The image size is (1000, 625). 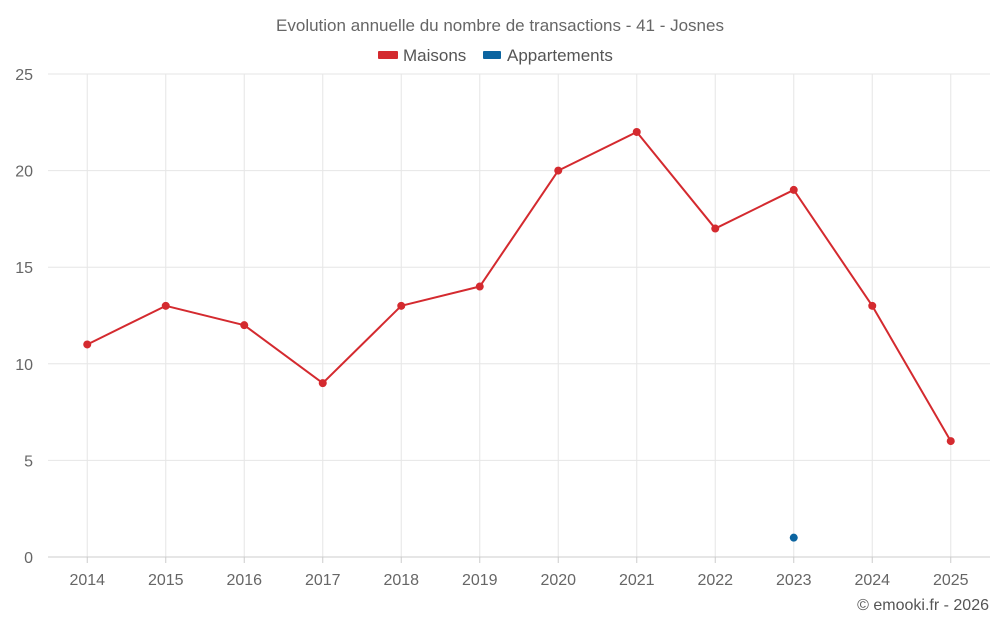 What do you see at coordinates (401, 305) in the screenshot?
I see `data-point-maisons-2018` at bounding box center [401, 305].